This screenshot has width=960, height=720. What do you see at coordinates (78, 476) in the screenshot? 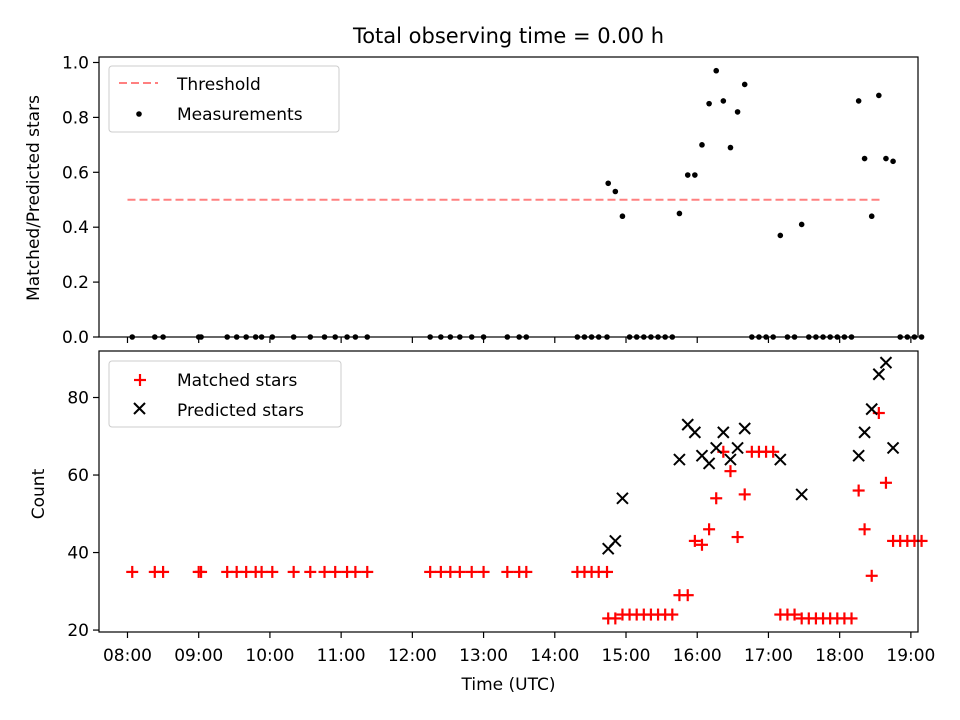
I see `bottom-y-tick-label: 60` at bounding box center [78, 476].